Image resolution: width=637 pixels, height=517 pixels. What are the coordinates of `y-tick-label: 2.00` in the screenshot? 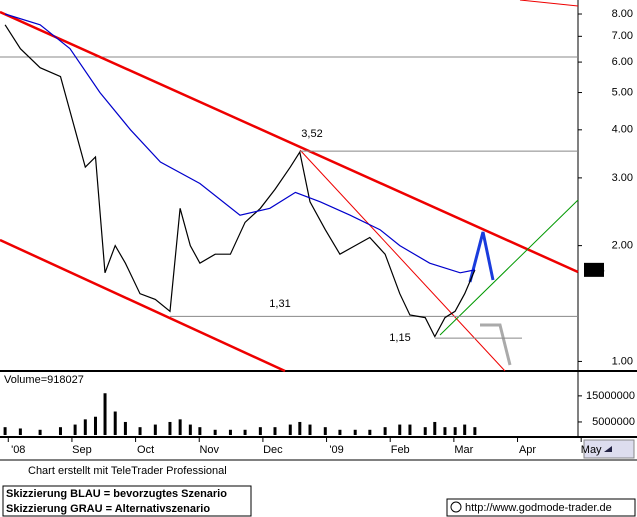 It's located at (622, 246).